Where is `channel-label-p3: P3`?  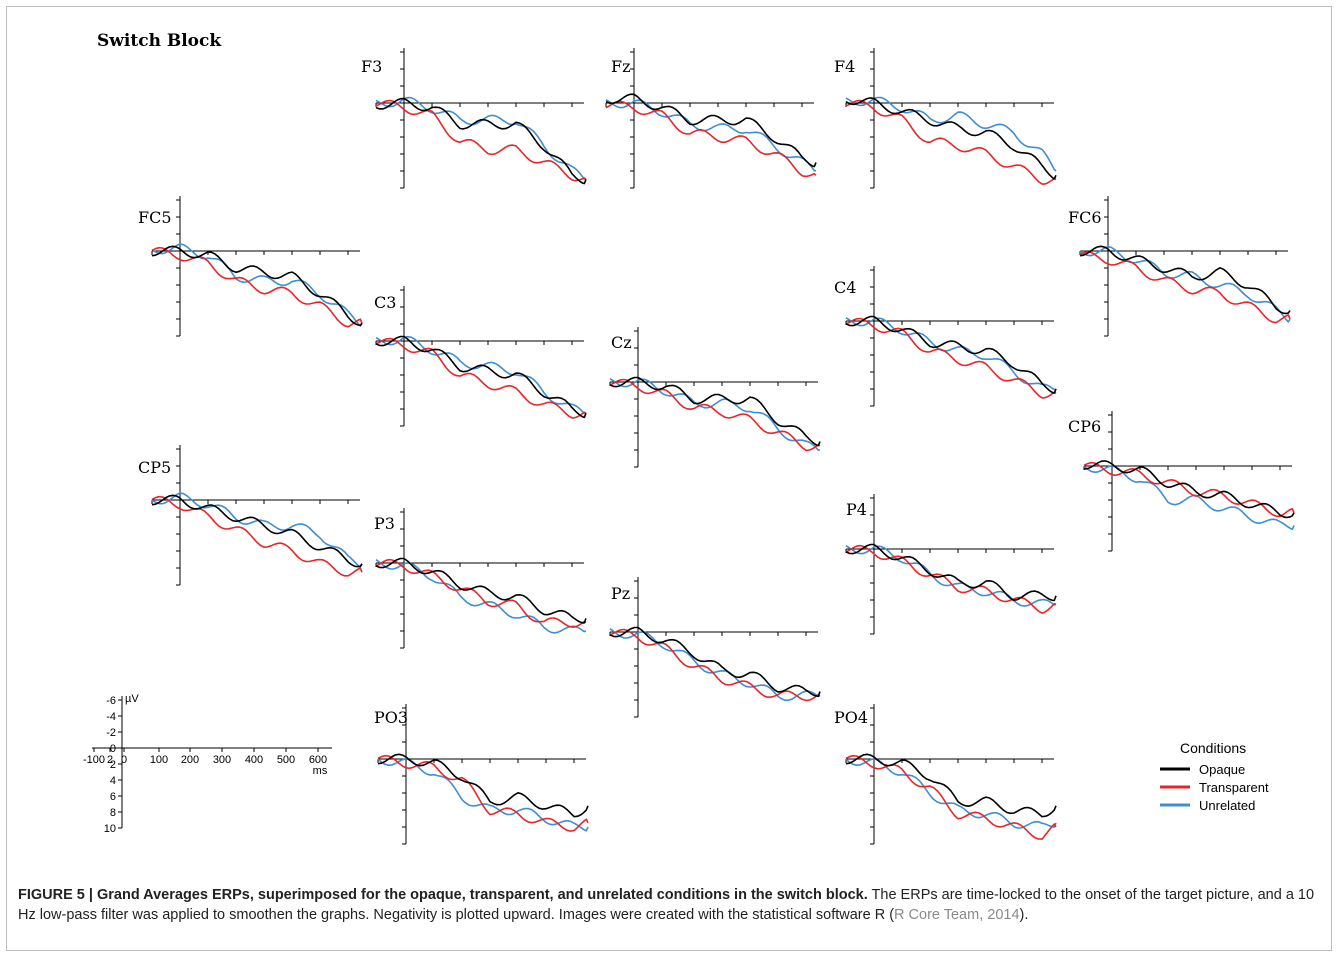
channel-label-p3: P3 is located at coordinates (384, 523).